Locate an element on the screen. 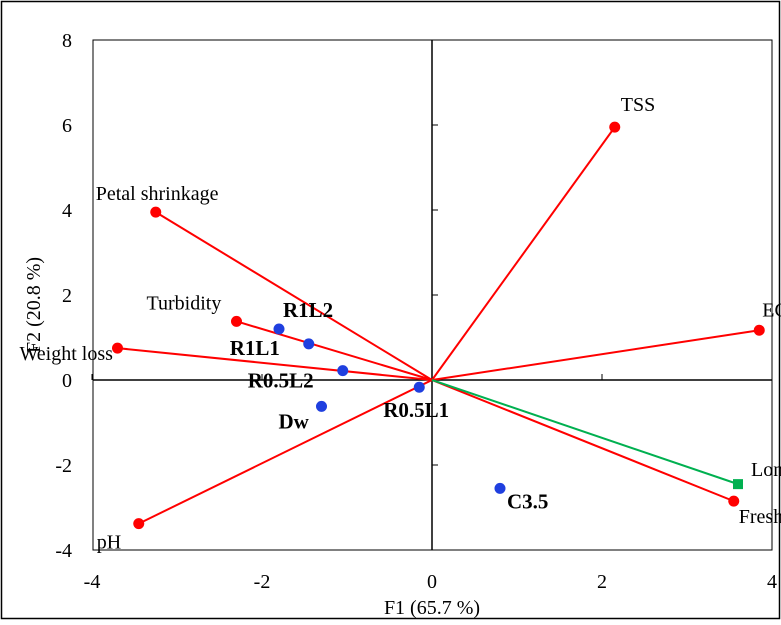 Image resolution: width=781 pixels, height=625 pixels. vector-turbidity is located at coordinates (334, 350).